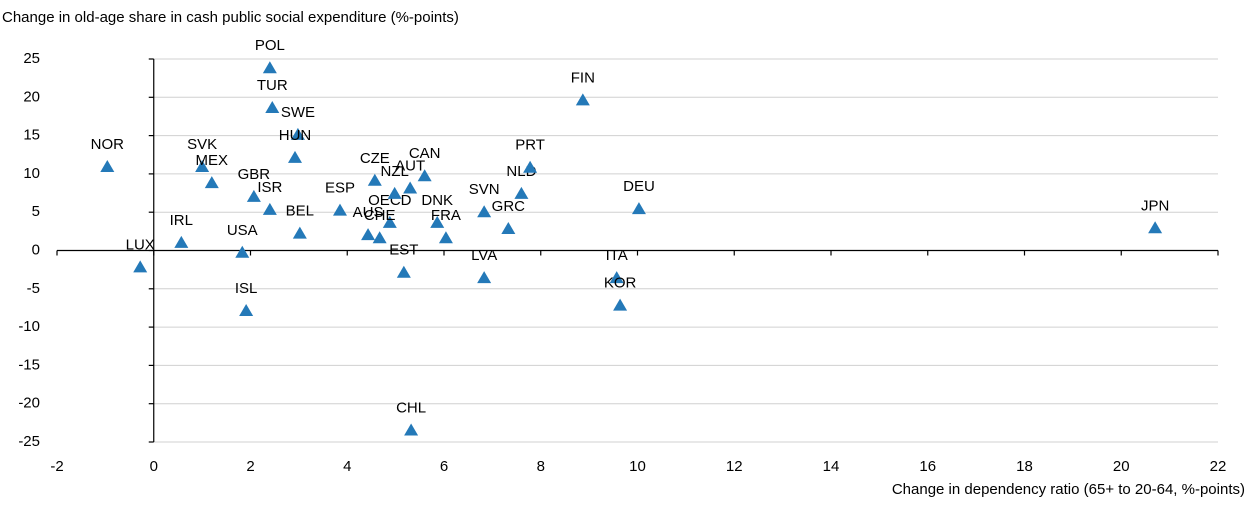 The image size is (1252, 506). What do you see at coordinates (29, 326) in the screenshot?
I see `y-tick-label: -10` at bounding box center [29, 326].